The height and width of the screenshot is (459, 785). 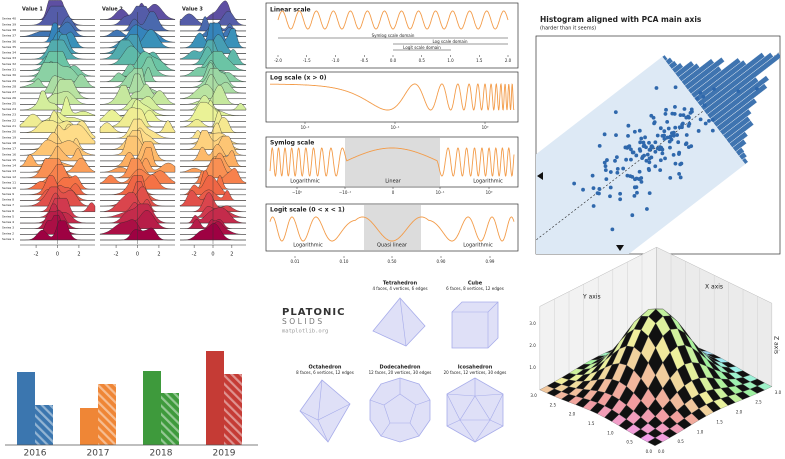 I want to click on series-label: Series 10, so click(x=9, y=188).